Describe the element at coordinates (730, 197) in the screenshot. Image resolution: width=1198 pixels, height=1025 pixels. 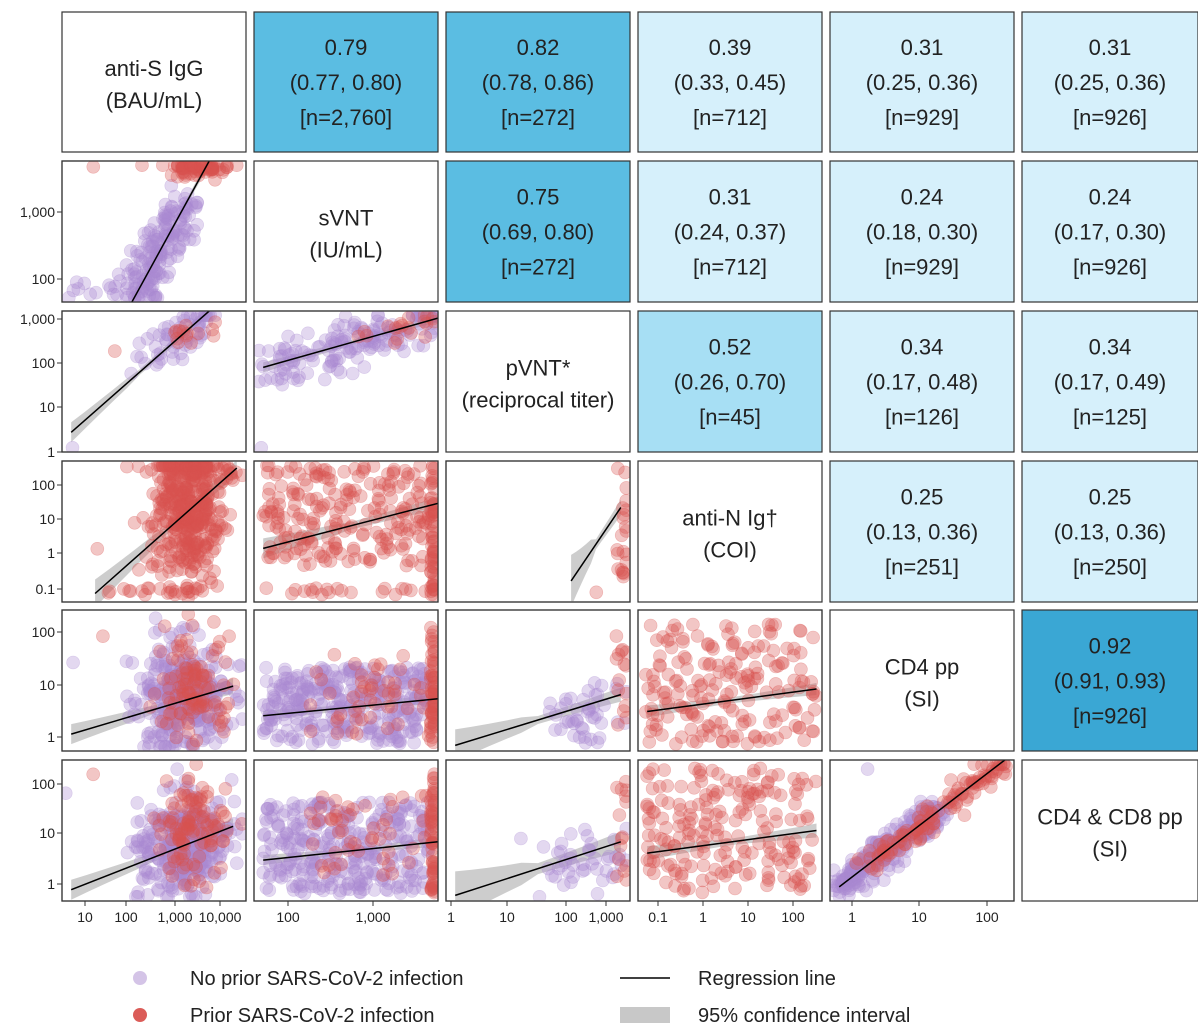
I see `correlation-coefficient: 0.31` at that location.